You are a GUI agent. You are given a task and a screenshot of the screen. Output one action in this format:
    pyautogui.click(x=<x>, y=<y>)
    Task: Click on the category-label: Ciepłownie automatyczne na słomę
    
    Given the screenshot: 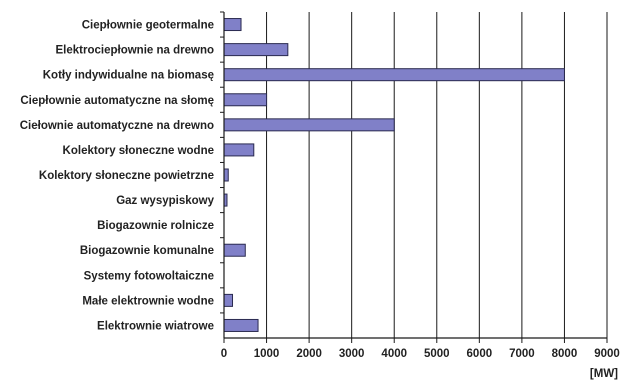 What is the action you would take?
    pyautogui.click(x=117, y=101)
    